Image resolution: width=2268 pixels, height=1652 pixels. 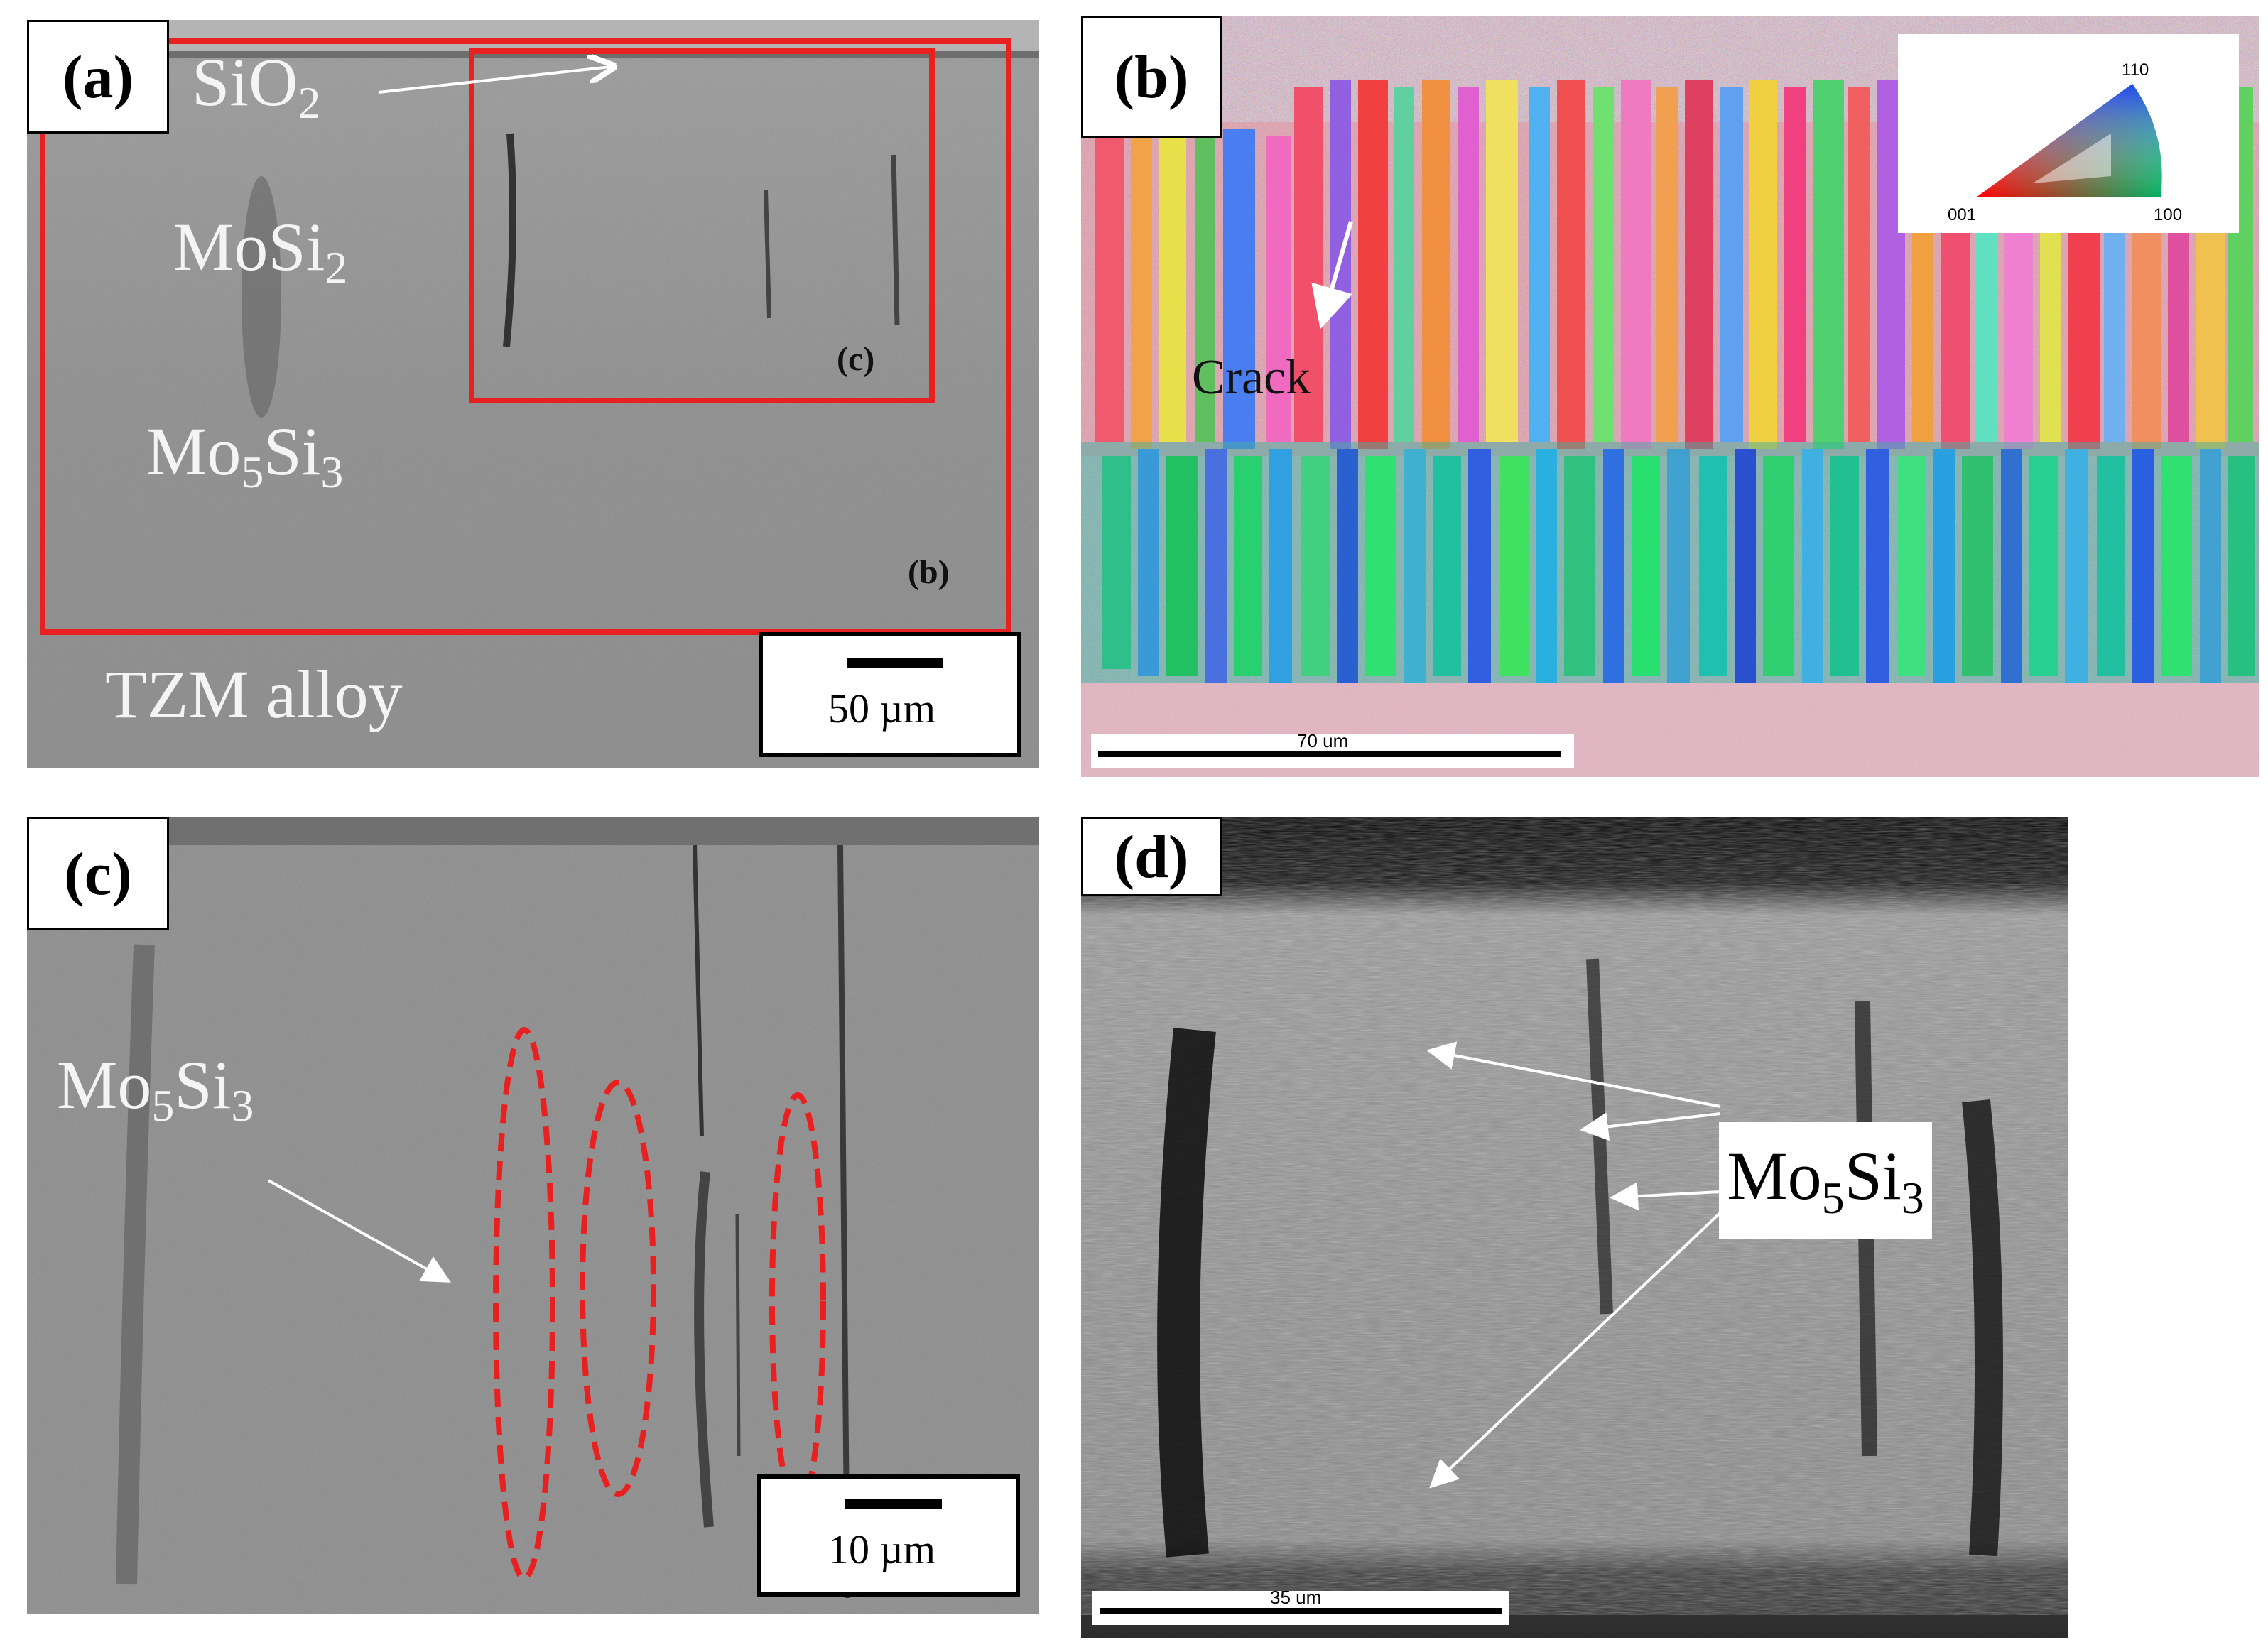 I want to click on scale-bar-label: 10 µm, so click(x=882, y=1549).